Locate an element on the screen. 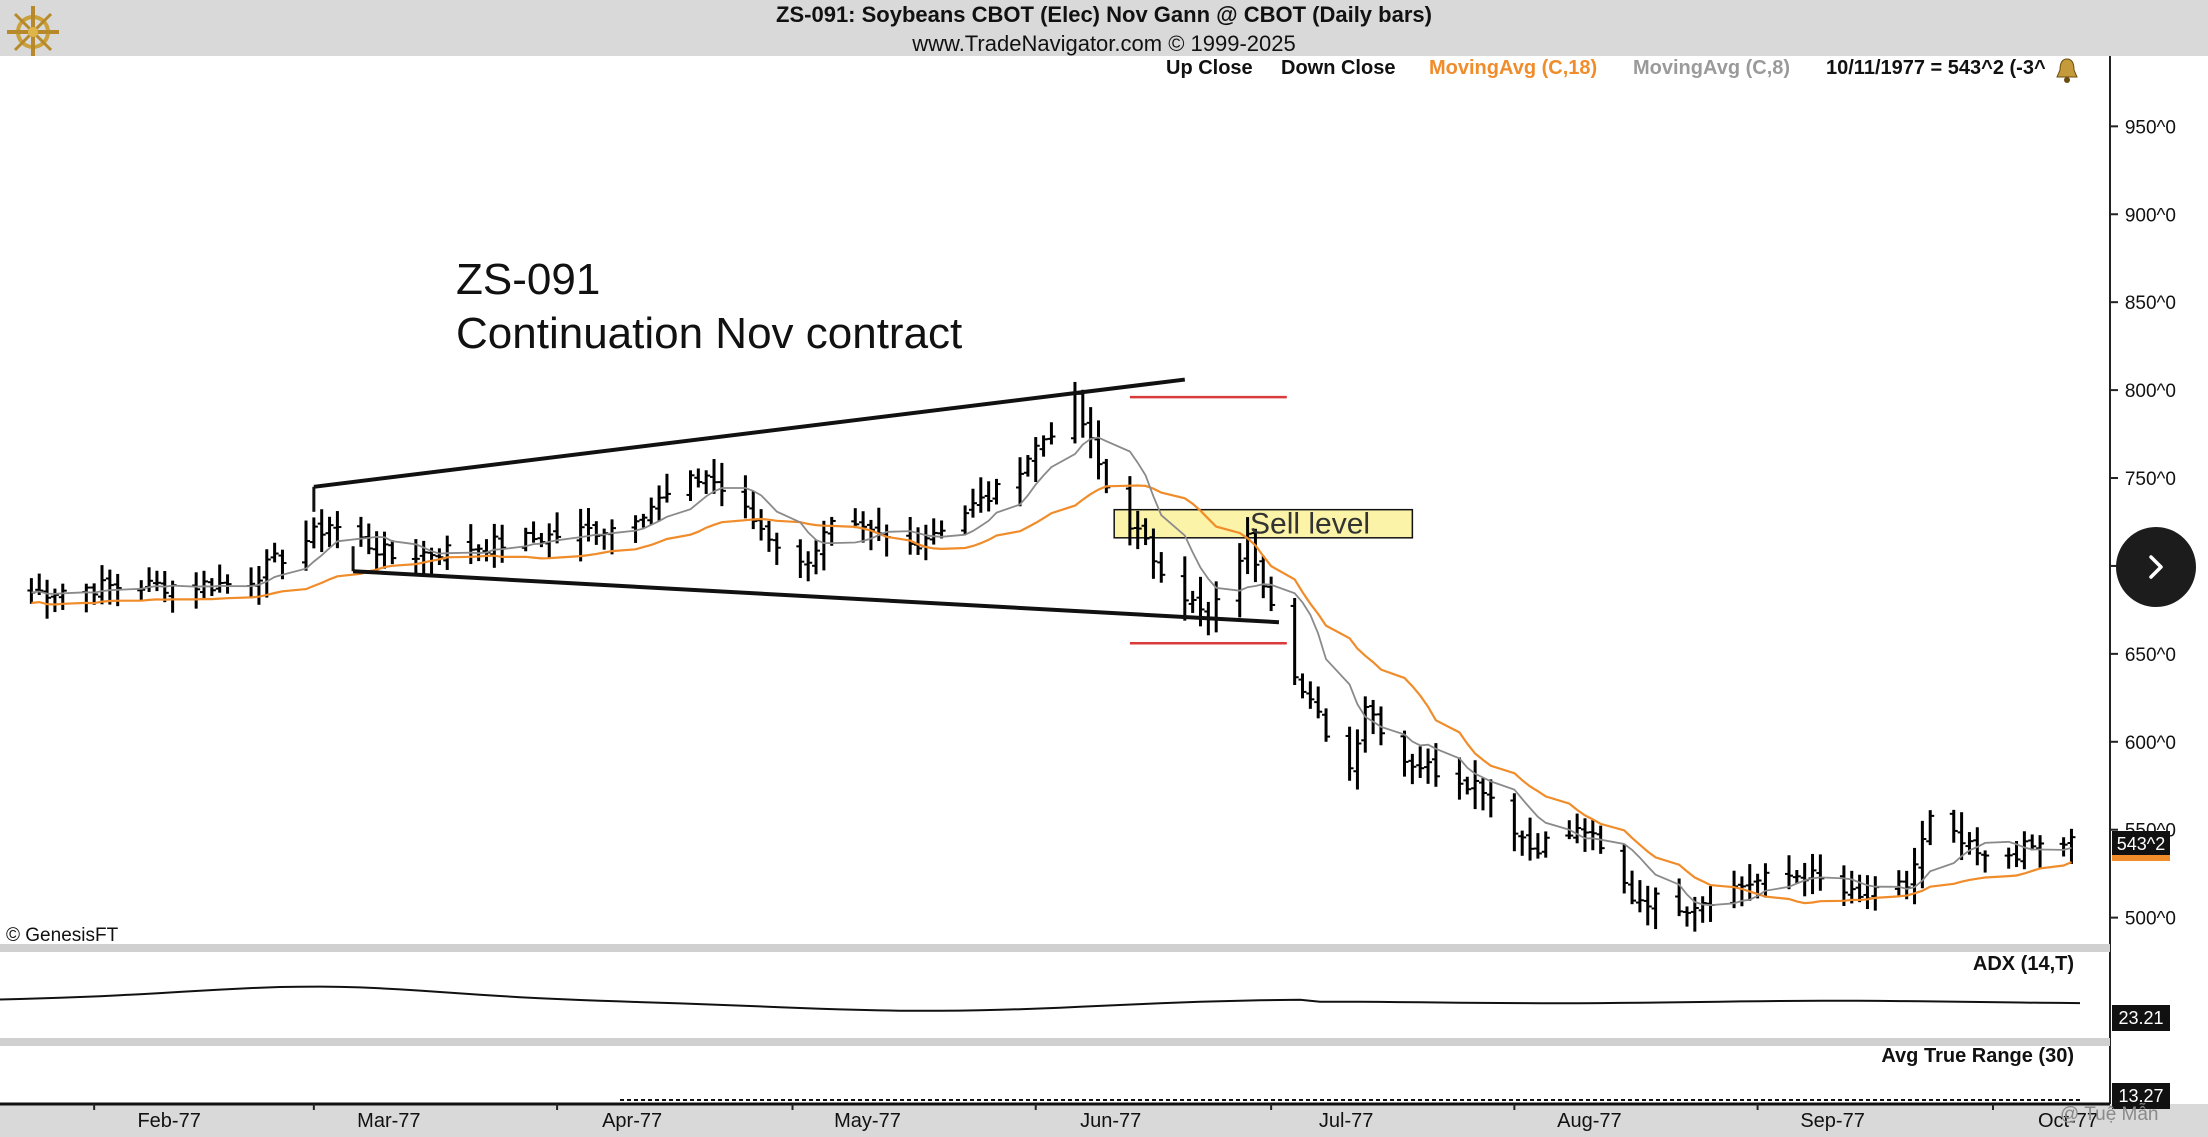  legend-ma8: MovingAvg (C,8) is located at coordinates (1712, 68).